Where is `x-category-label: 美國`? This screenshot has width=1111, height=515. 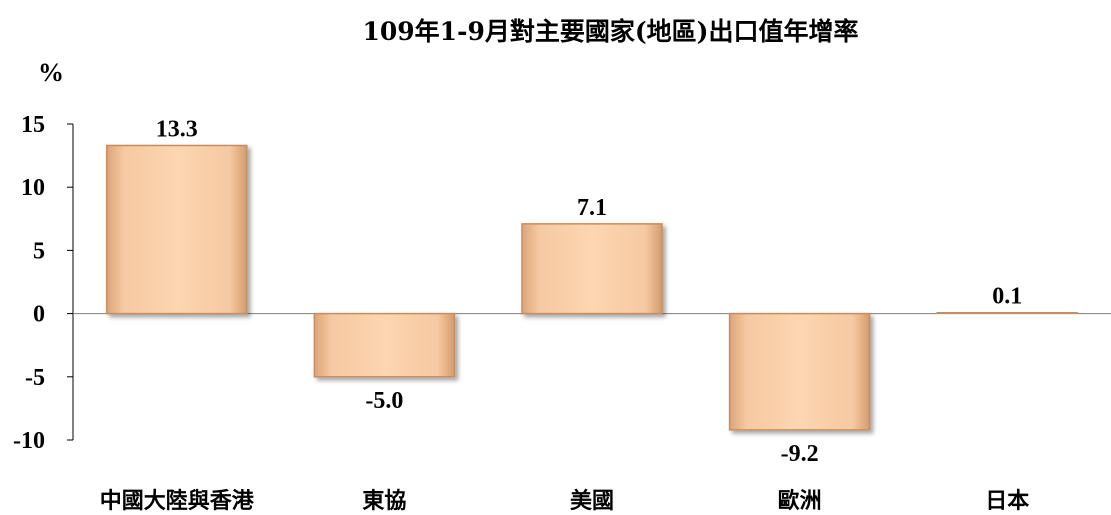 x-category-label: 美國 is located at coordinates (592, 501).